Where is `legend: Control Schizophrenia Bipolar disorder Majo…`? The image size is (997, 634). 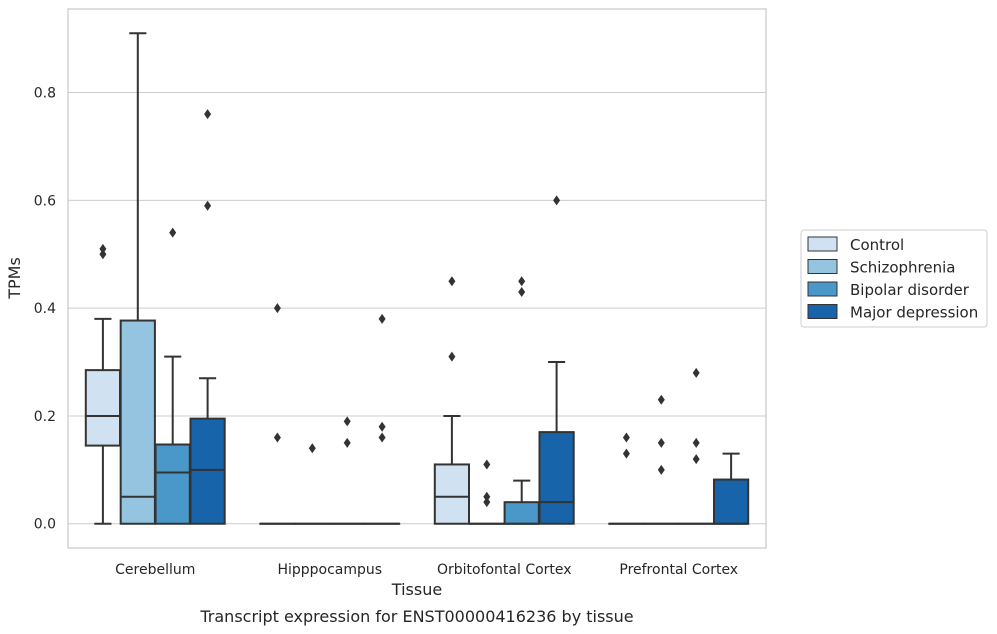 legend: Control Schizophrenia Bipolar disorder Majo… is located at coordinates (894, 278).